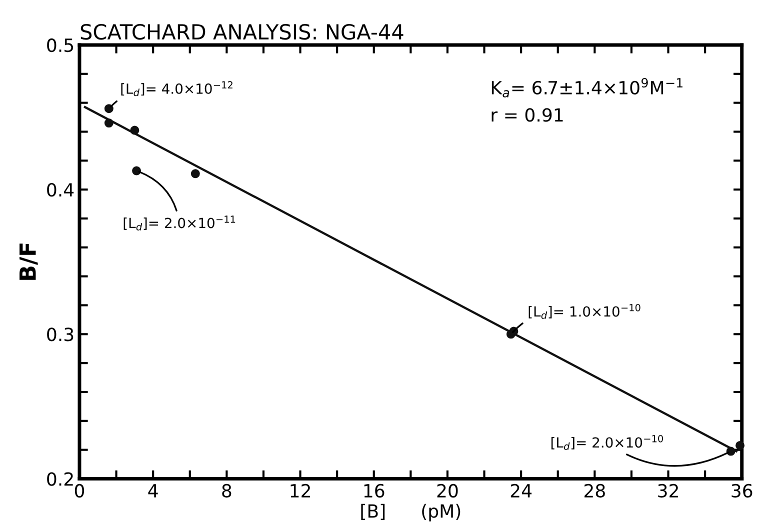  What do you see at coordinates (79, 491) in the screenshot?
I see `x-tick-label: 0` at bounding box center [79, 491].